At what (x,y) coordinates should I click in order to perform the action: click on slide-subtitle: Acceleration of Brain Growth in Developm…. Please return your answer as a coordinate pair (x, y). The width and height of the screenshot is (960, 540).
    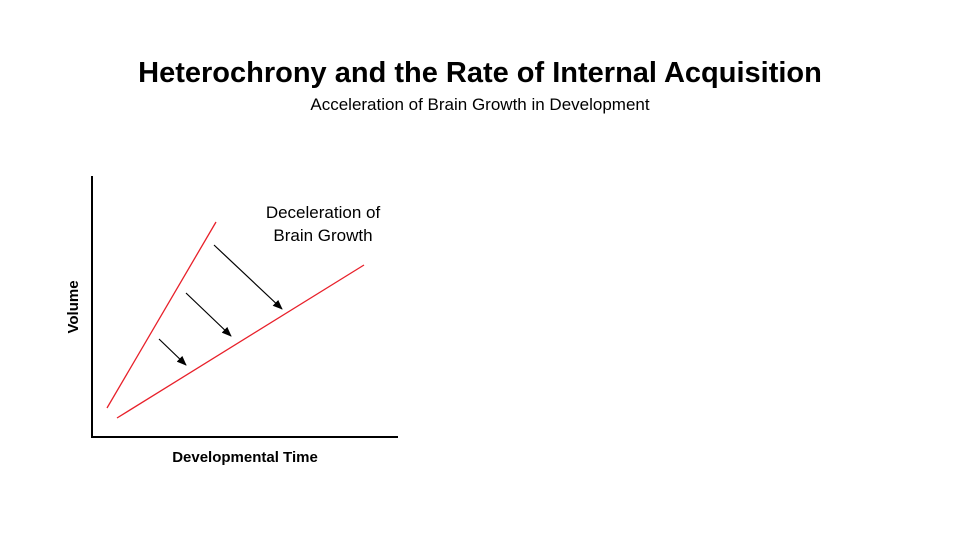
    Looking at the image, I should click on (480, 104).